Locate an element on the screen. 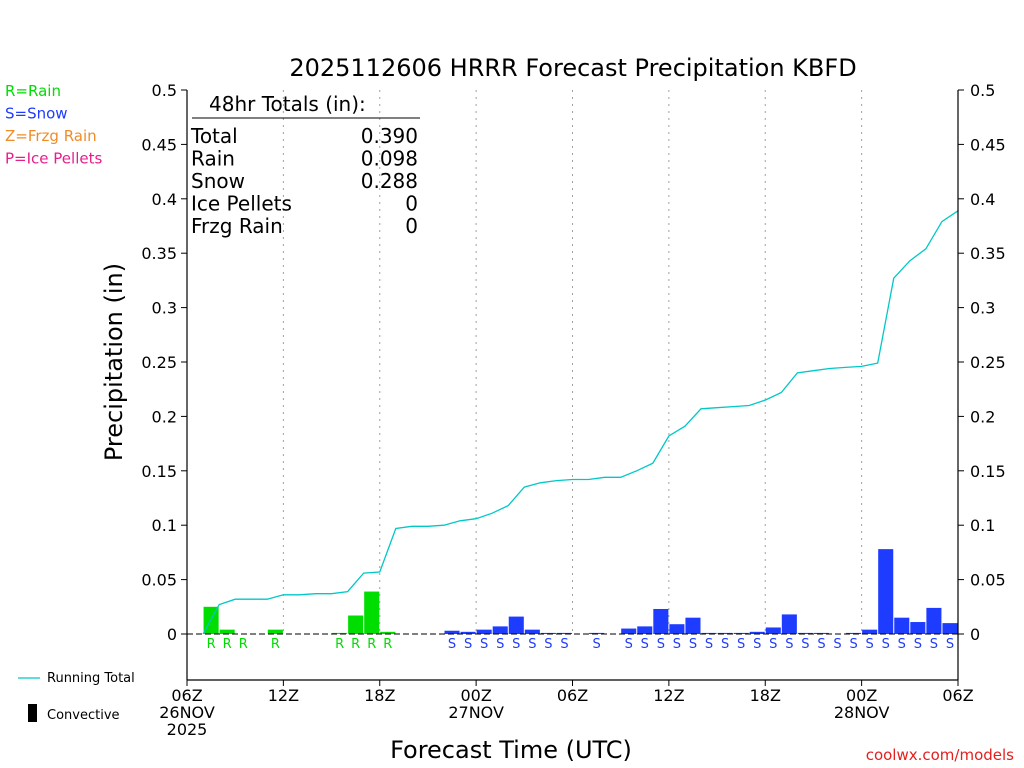 This screenshot has width=1024, height=768. precip-type-hour-45: S is located at coordinates (902, 644).